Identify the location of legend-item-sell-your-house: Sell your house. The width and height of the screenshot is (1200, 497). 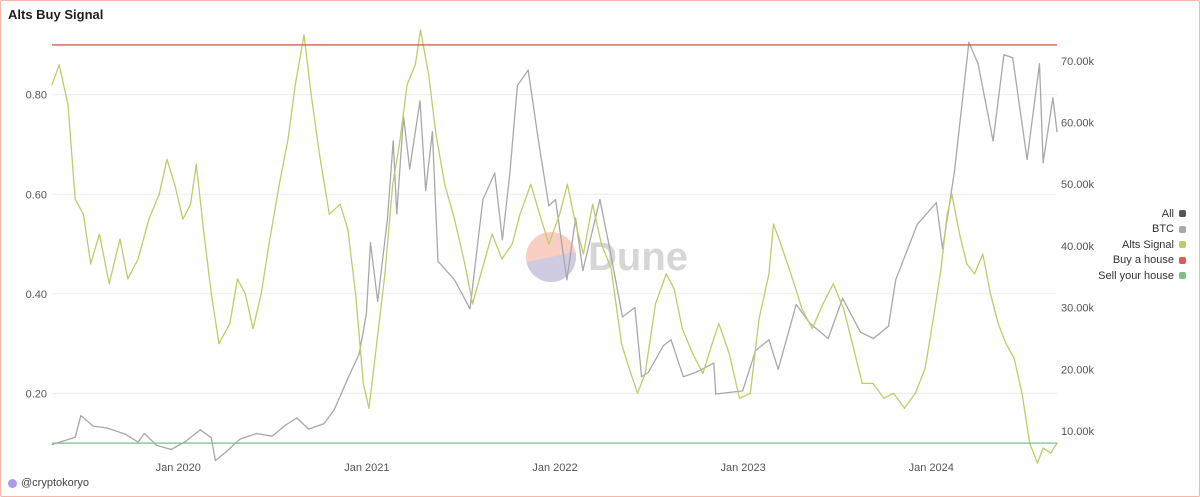
(1142, 276).